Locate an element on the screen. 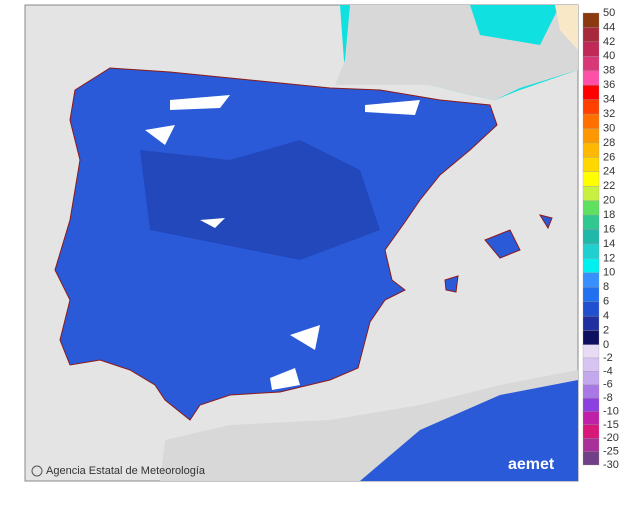  legend-label: 10 is located at coordinates (609, 273).